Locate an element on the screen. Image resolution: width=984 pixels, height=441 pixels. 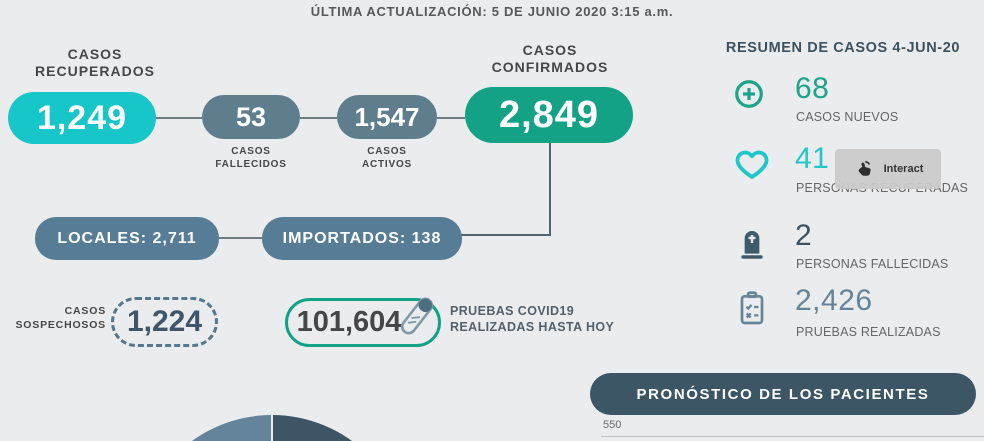
hand-cursor-icon is located at coordinates (864, 169).